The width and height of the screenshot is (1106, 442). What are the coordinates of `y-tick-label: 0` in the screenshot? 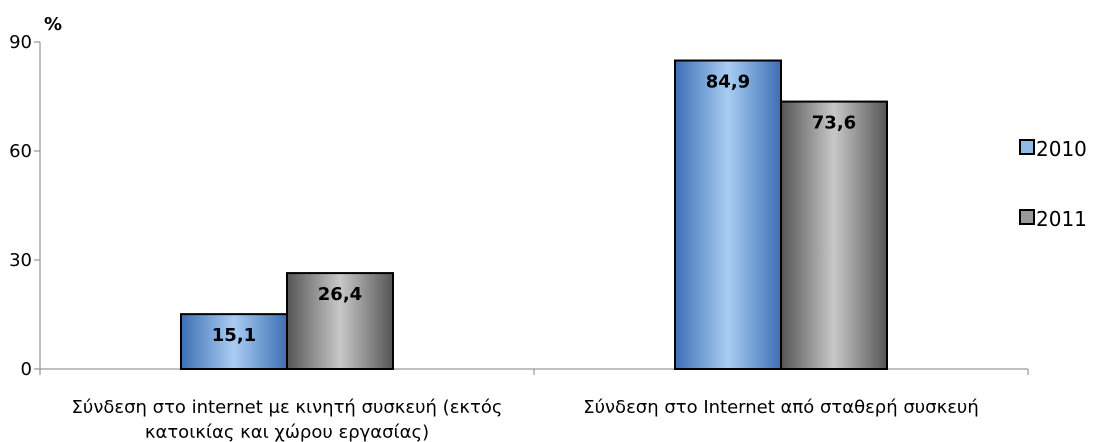 It's located at (26, 369).